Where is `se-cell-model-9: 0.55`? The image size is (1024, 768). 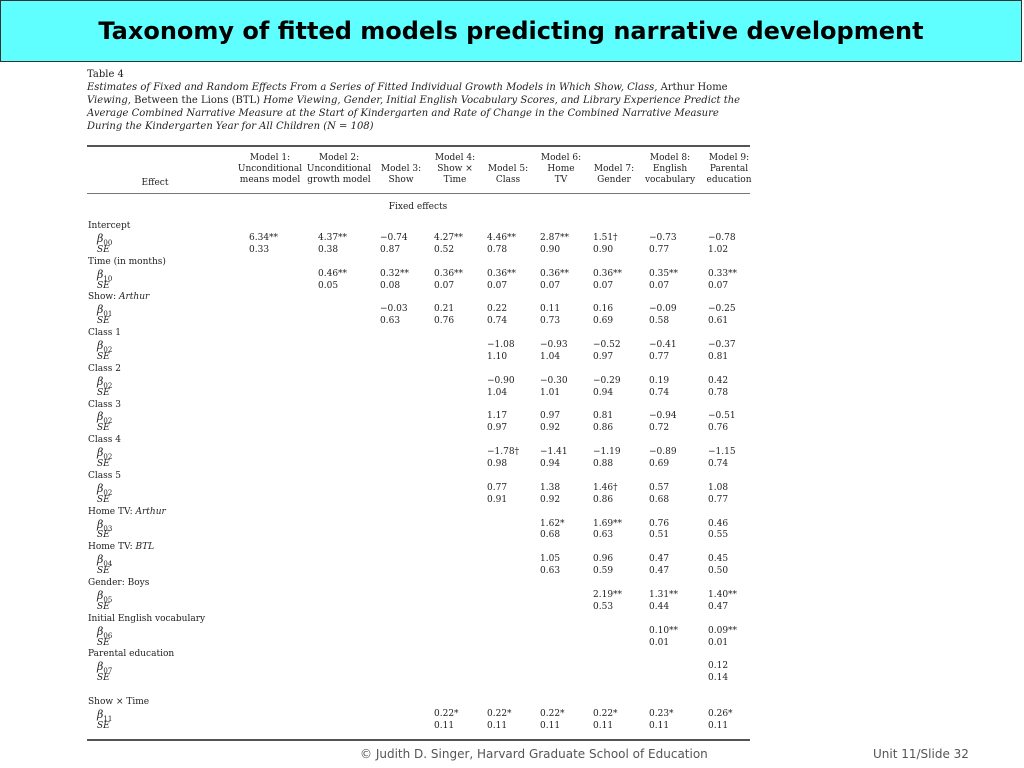 se-cell-model-9: 0.55 is located at coordinates (718, 535).